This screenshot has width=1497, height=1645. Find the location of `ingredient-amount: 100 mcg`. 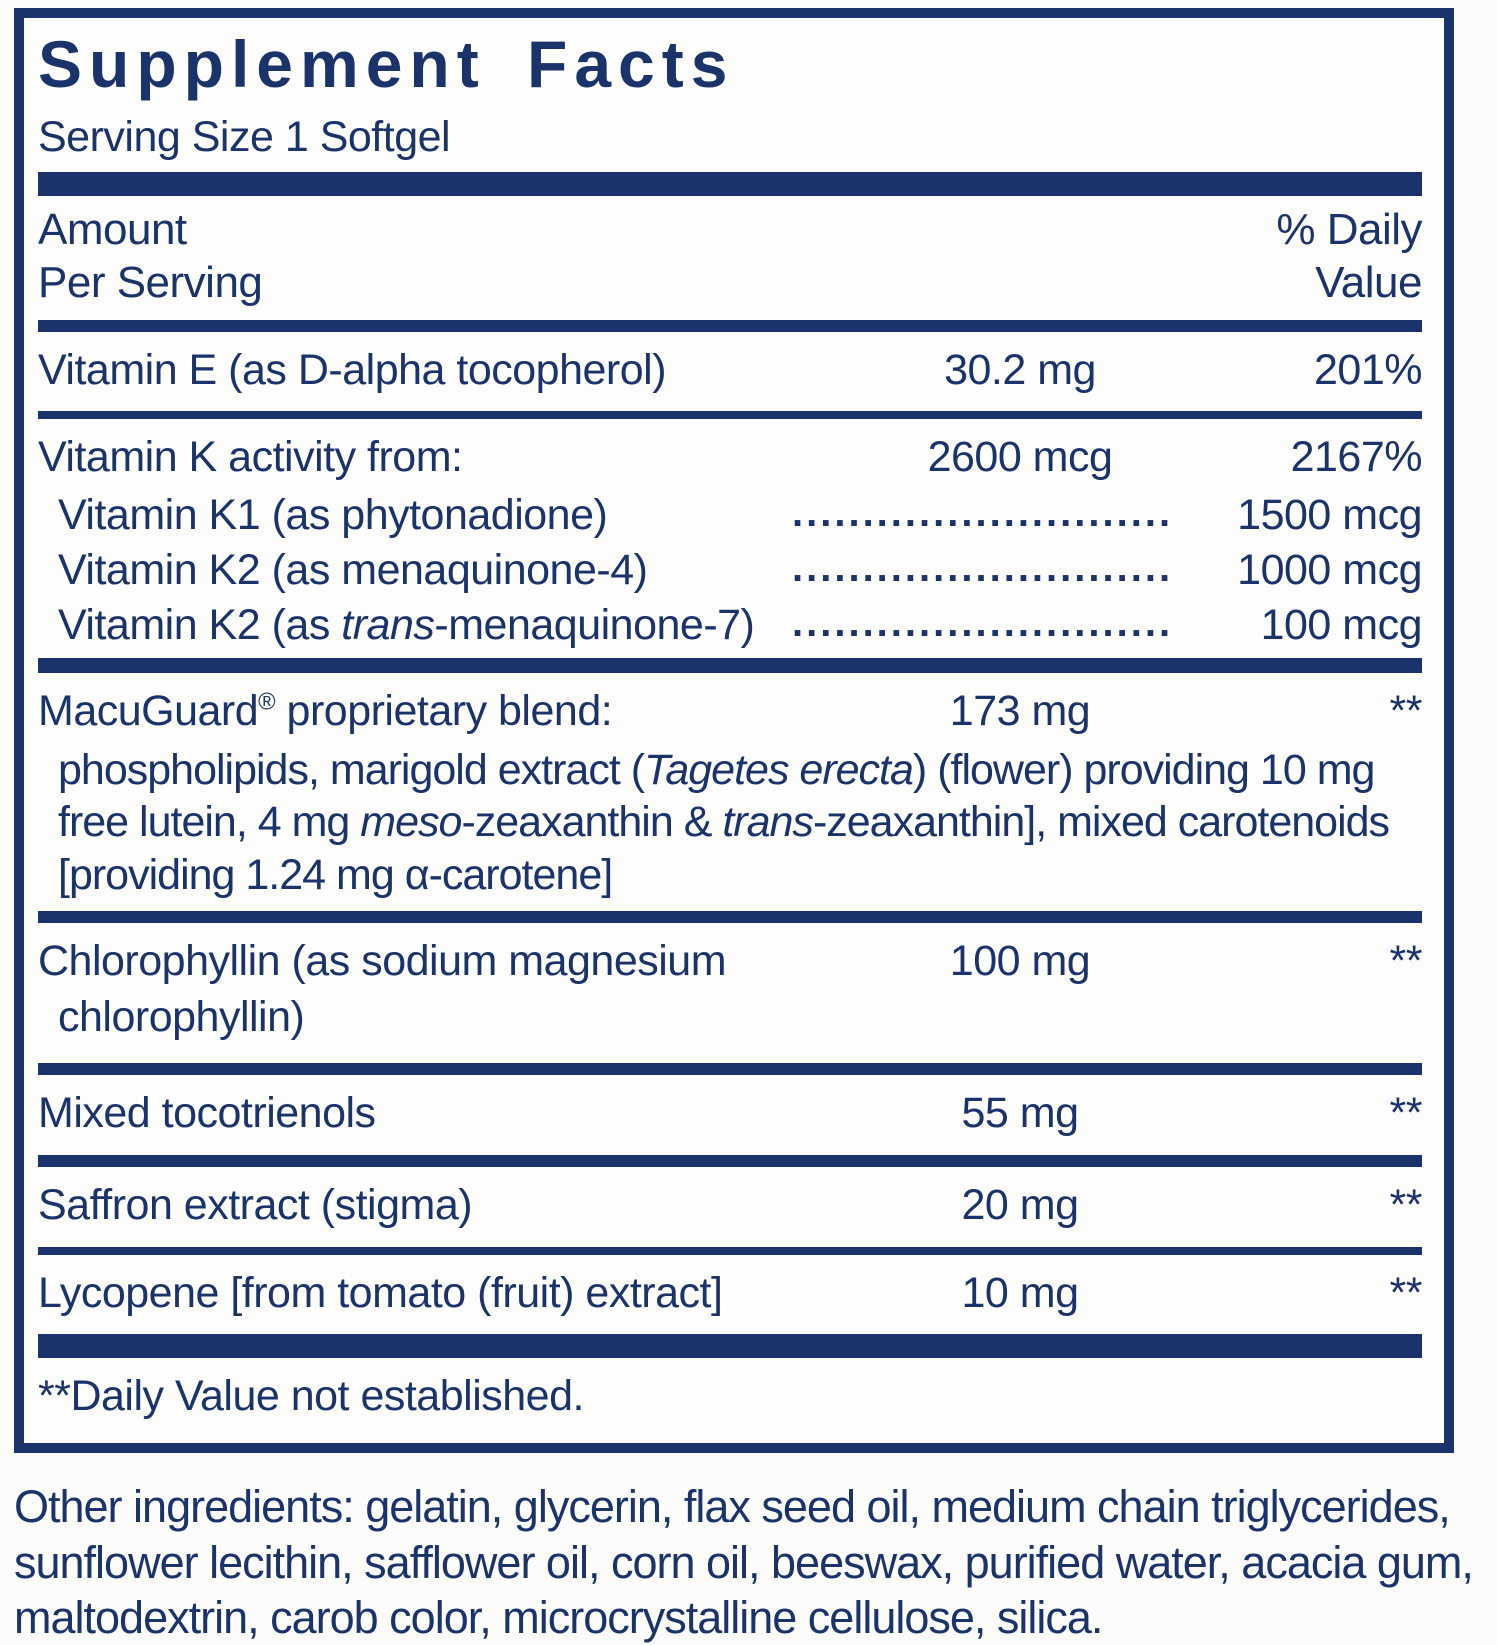

ingredient-amount: 100 mcg is located at coordinates (1341, 624).